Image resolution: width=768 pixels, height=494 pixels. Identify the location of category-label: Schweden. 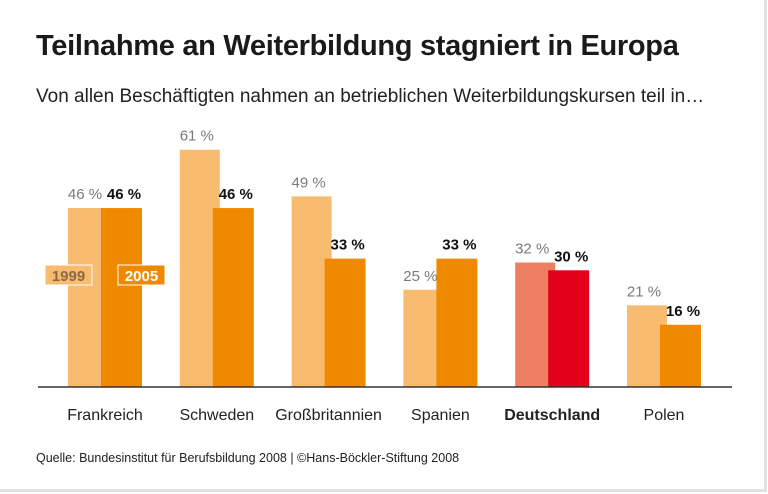
(216, 415).